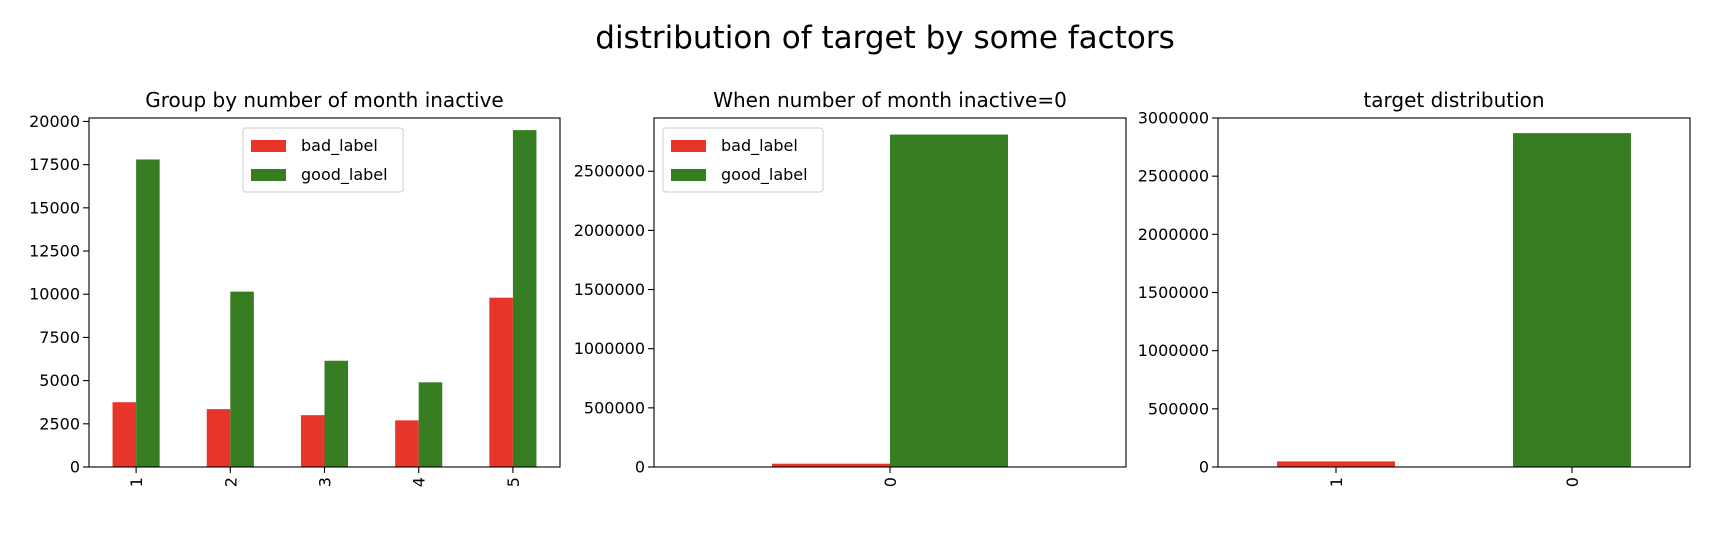 Image resolution: width=1712 pixels, height=540 pixels. I want to click on subplot-title: target distribution, so click(1453, 100).